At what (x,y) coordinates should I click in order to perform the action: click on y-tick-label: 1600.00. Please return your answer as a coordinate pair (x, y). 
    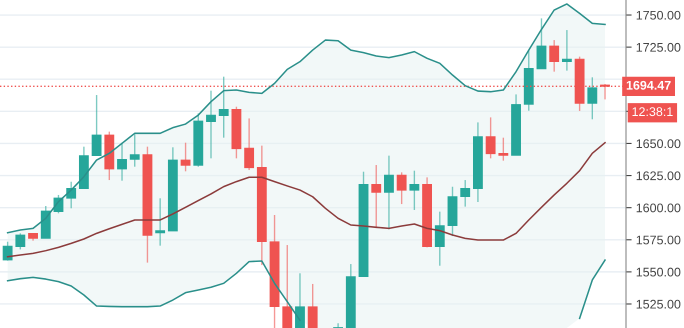
    Looking at the image, I should click on (658, 207).